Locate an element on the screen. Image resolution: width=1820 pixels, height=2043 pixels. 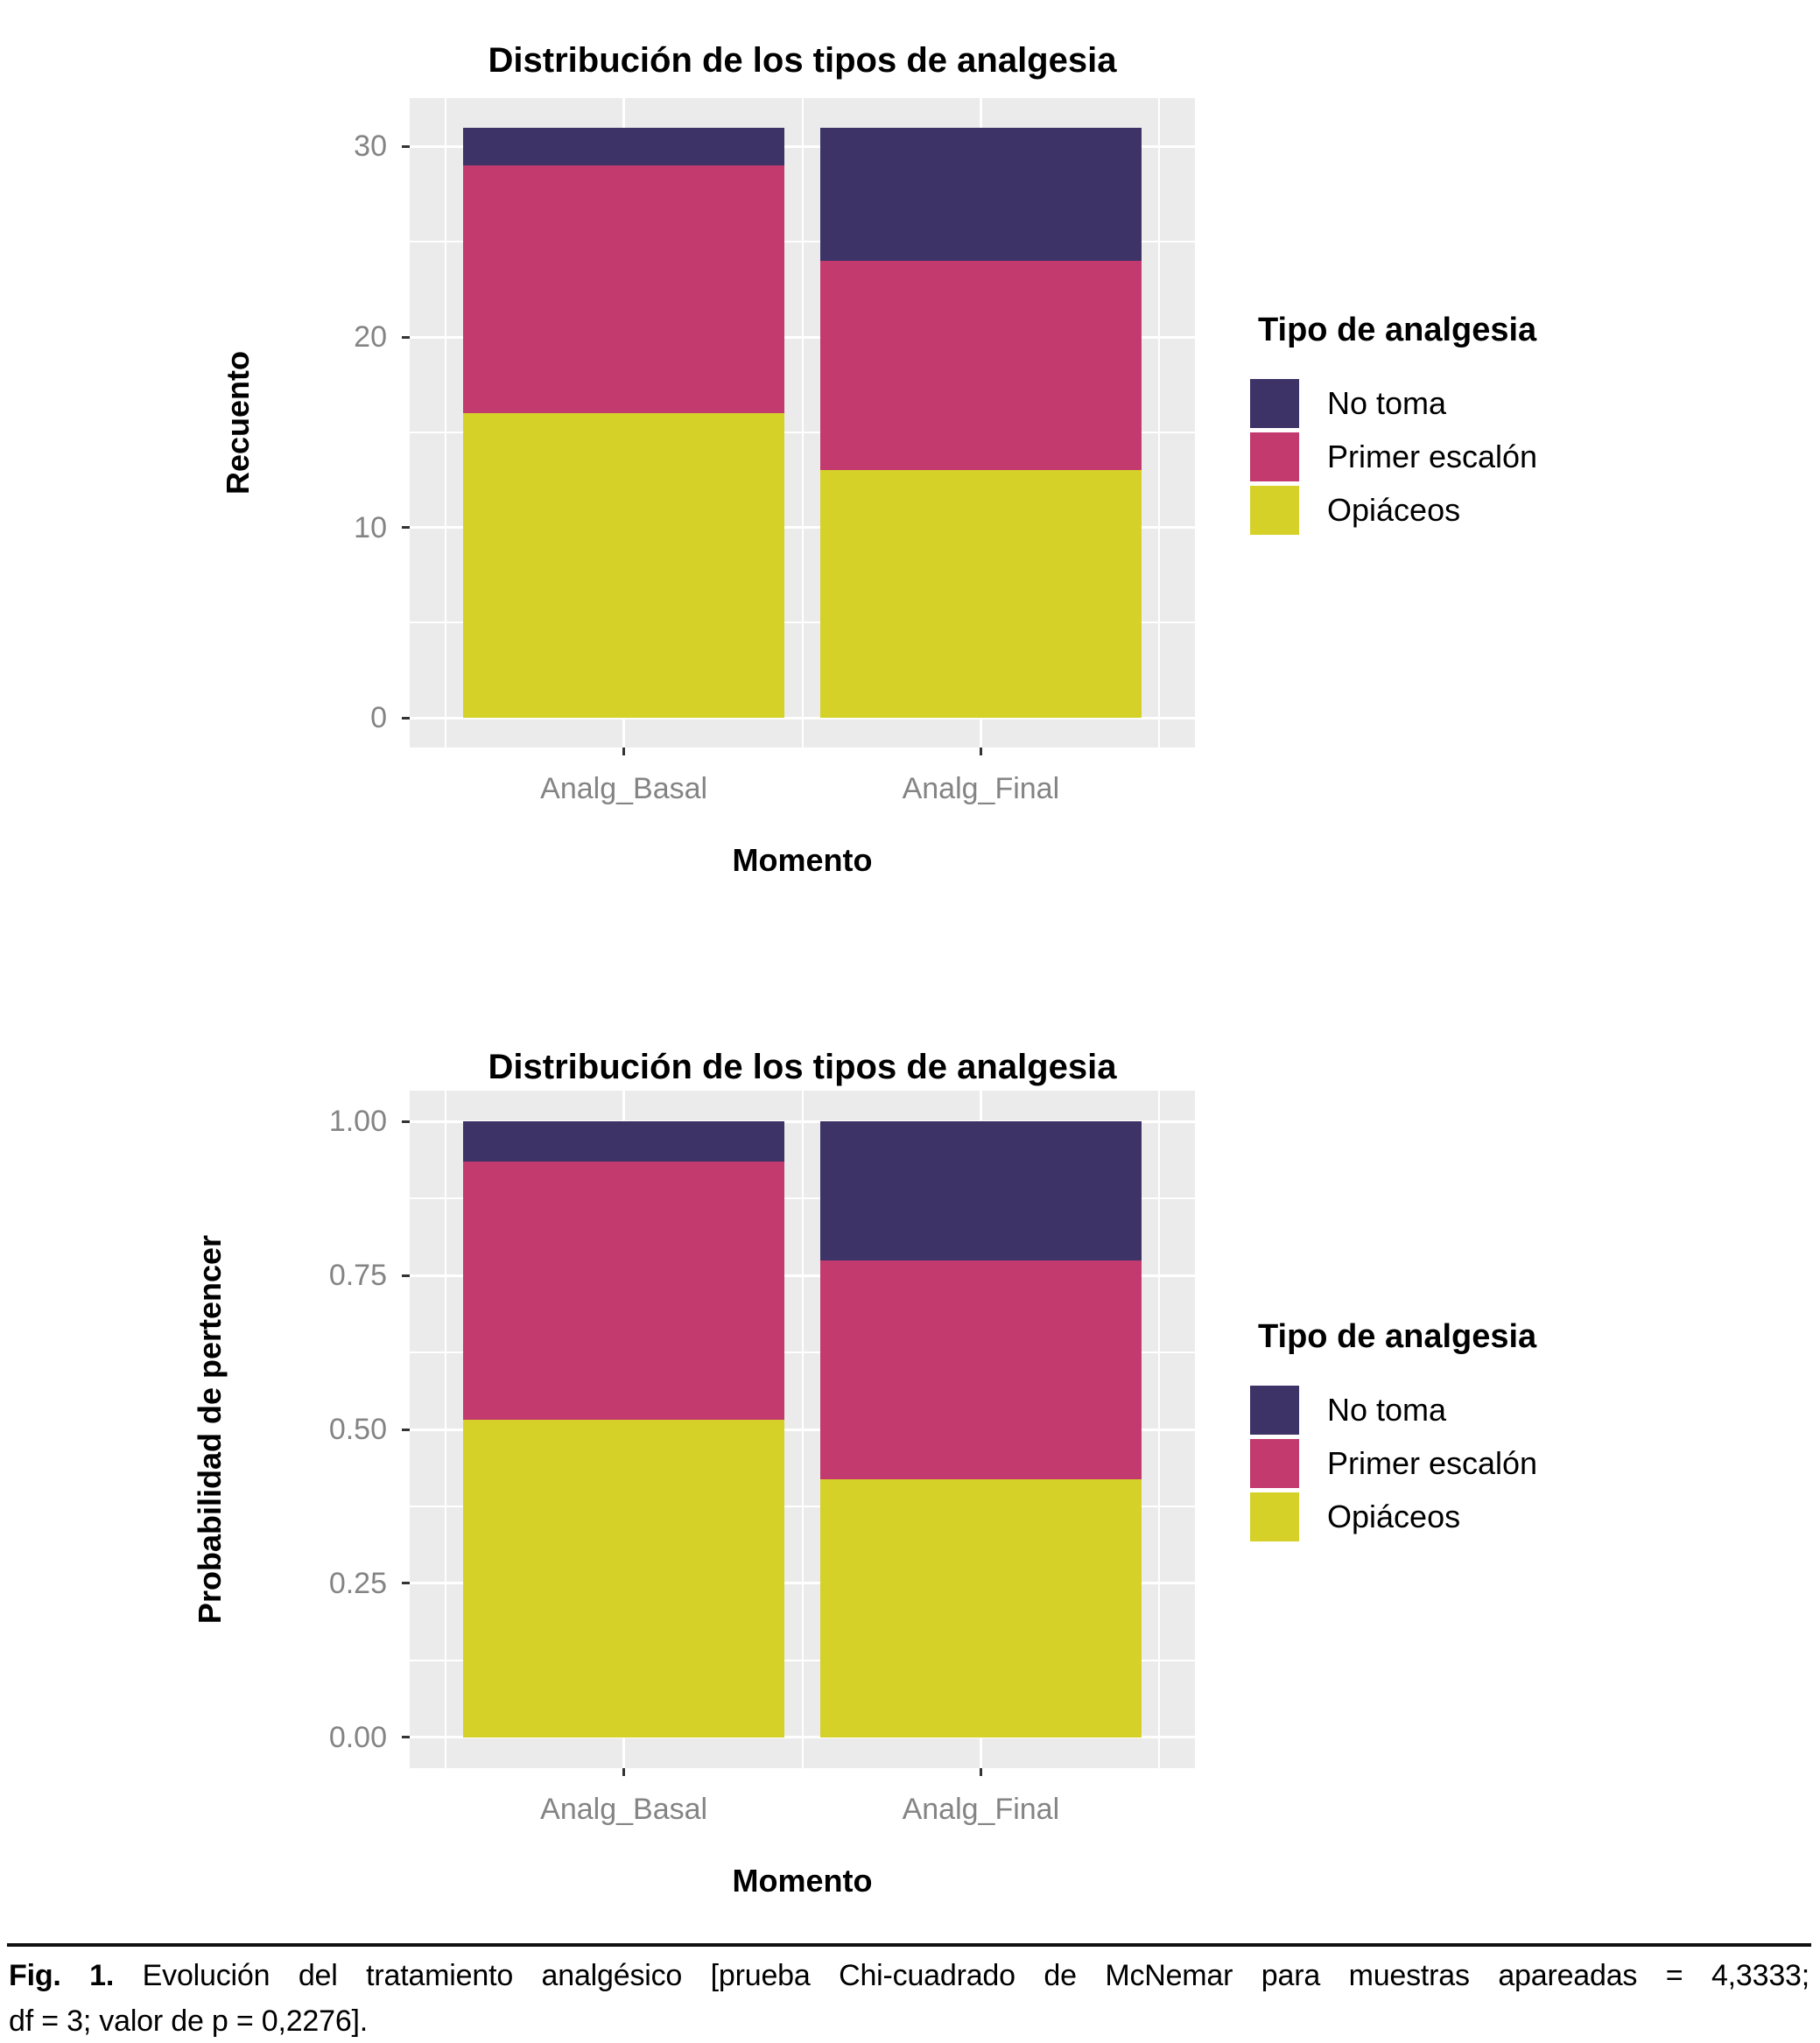
y-tick-label: 0 is located at coordinates (378, 718).